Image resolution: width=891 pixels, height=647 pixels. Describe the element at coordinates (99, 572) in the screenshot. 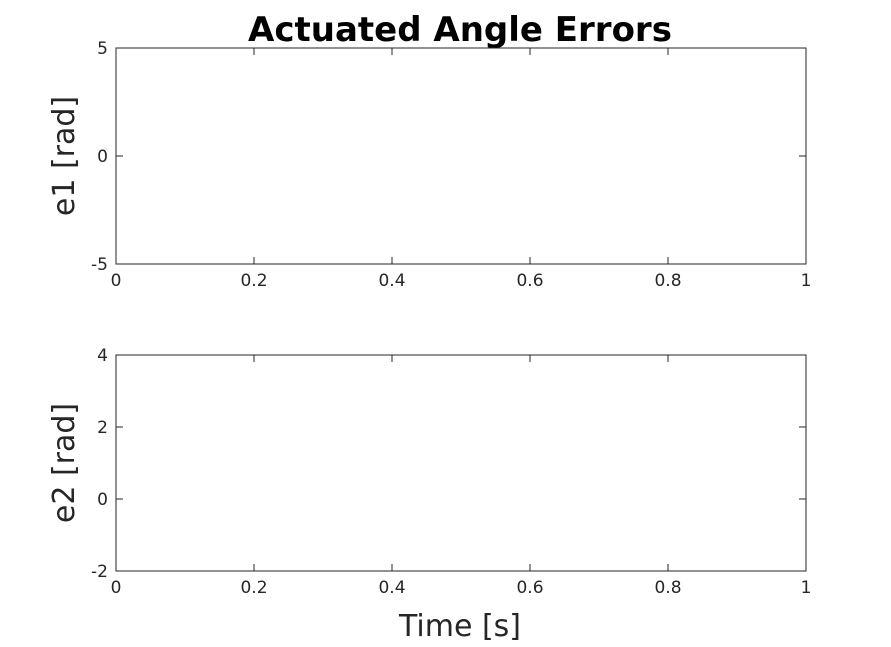

I see `y-tick-label: -2` at that location.